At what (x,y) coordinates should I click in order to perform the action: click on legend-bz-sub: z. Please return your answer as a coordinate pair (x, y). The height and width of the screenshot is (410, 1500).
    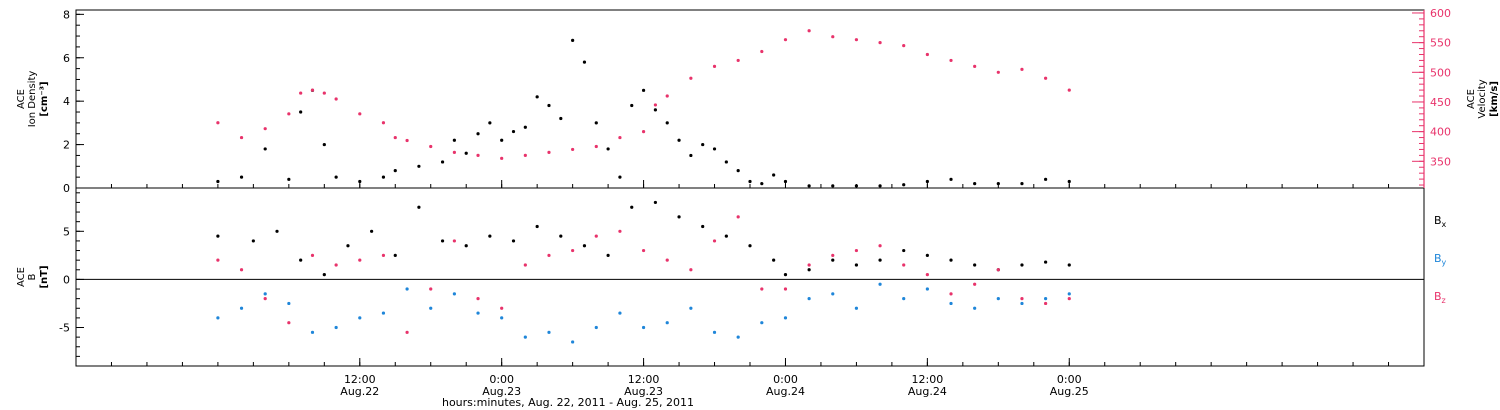
    Looking at the image, I should click on (1444, 300).